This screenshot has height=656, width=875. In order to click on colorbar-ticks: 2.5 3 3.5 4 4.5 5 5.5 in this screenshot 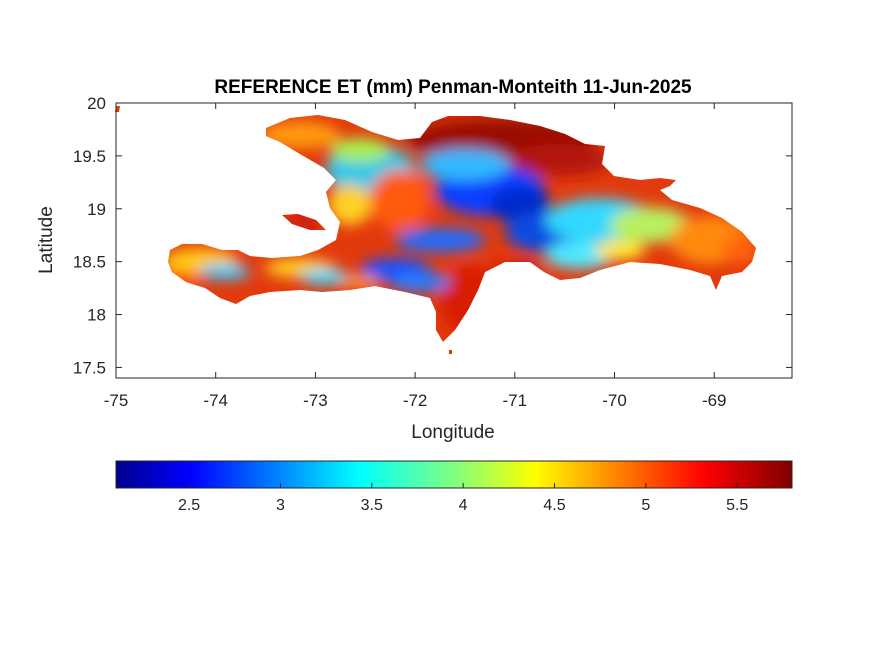, I will do `click(463, 498)`.